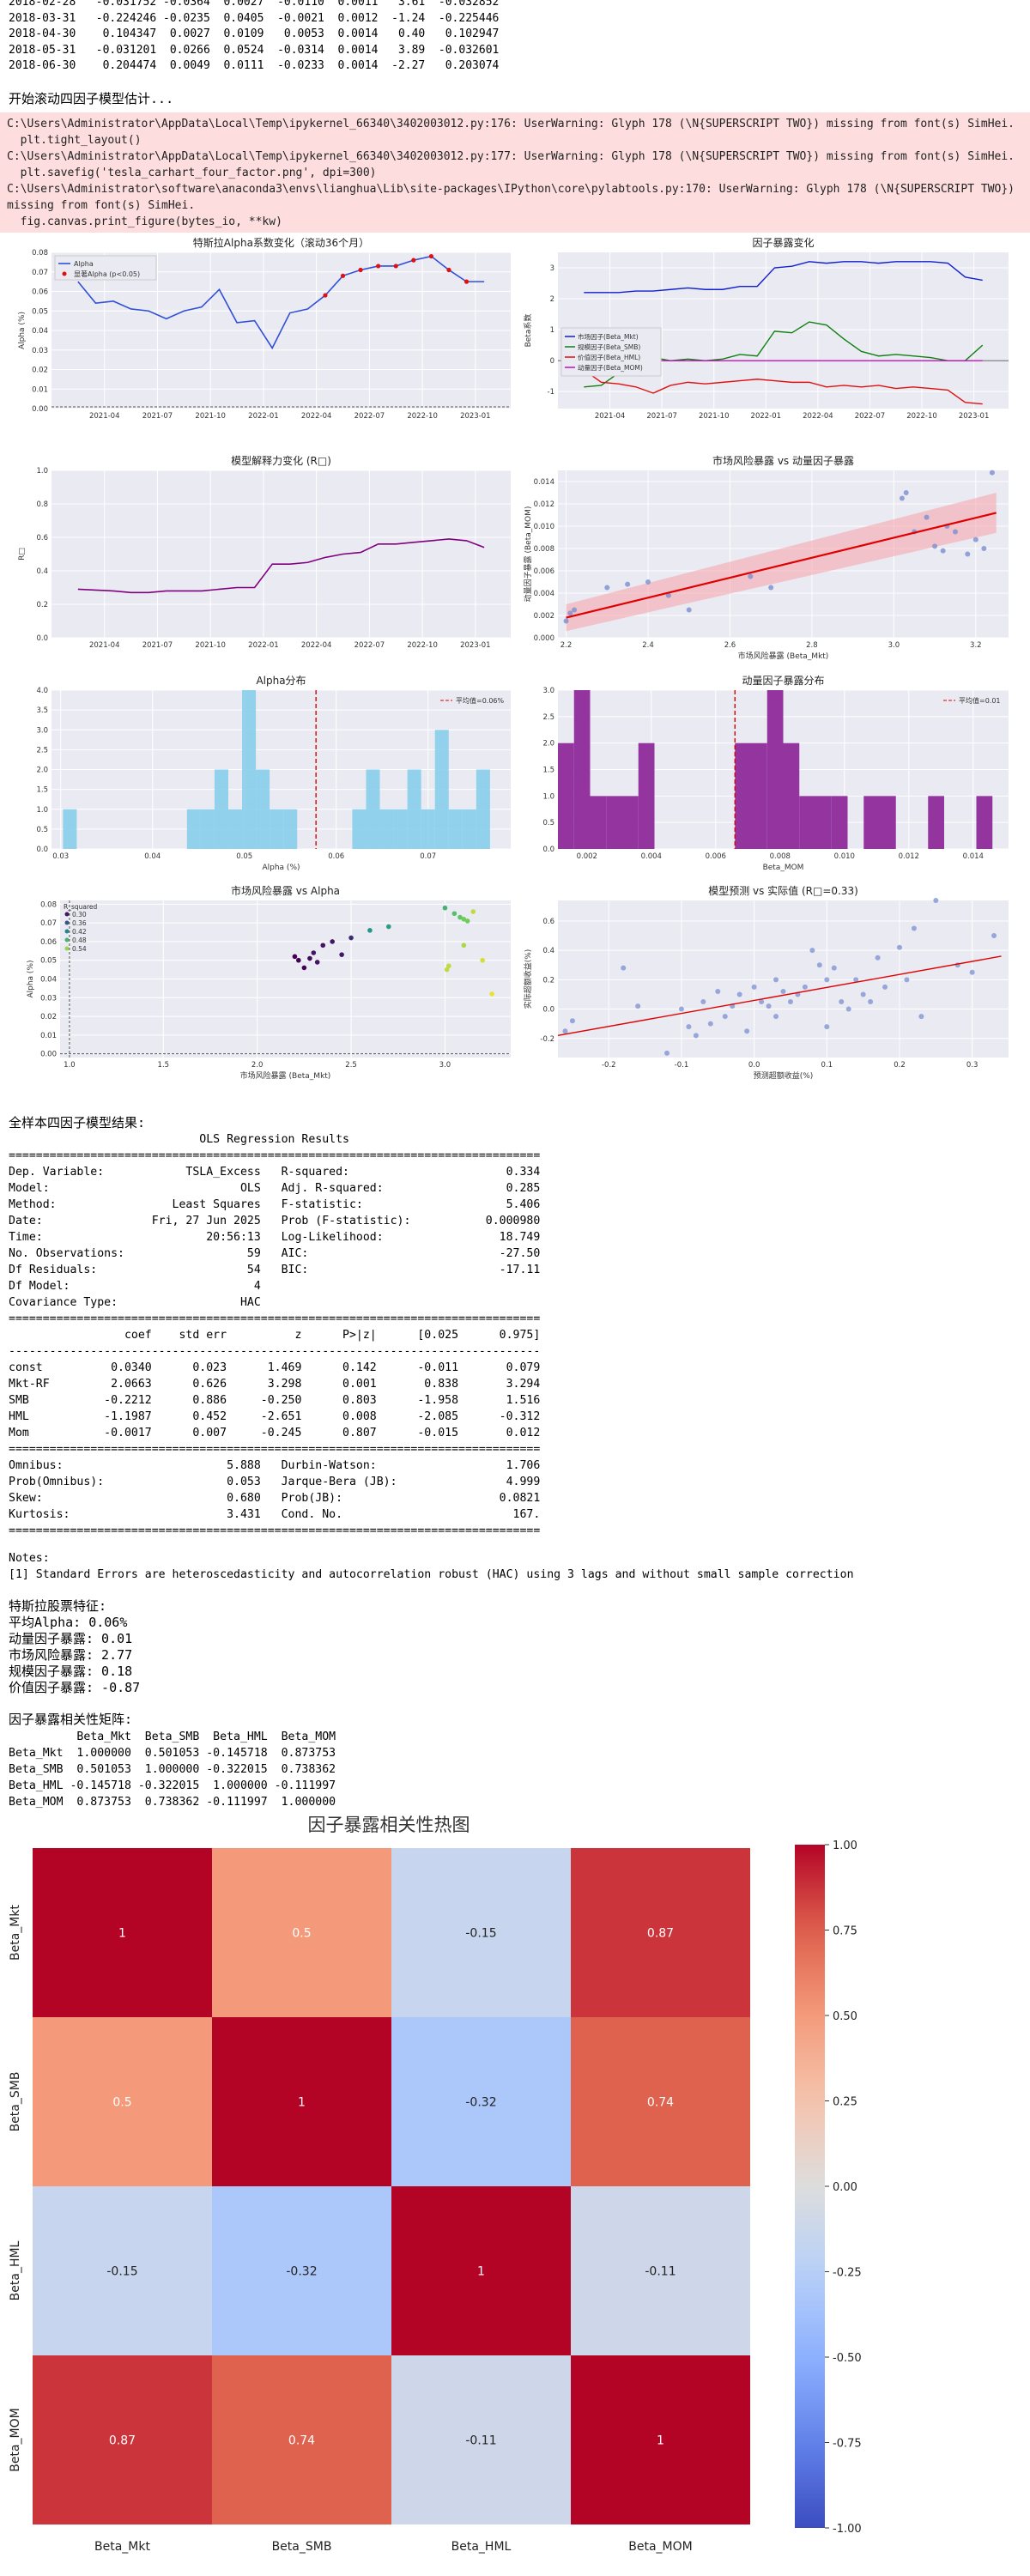  What do you see at coordinates (68, 1622) in the screenshot?
I see `feature-item: 平均Alpha: 0.06%` at bounding box center [68, 1622].